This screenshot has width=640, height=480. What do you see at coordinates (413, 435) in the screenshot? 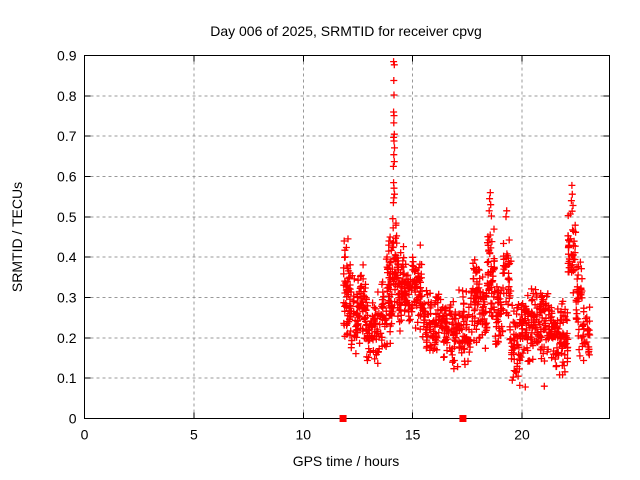
I see `x-tick-label: 15` at bounding box center [413, 435].